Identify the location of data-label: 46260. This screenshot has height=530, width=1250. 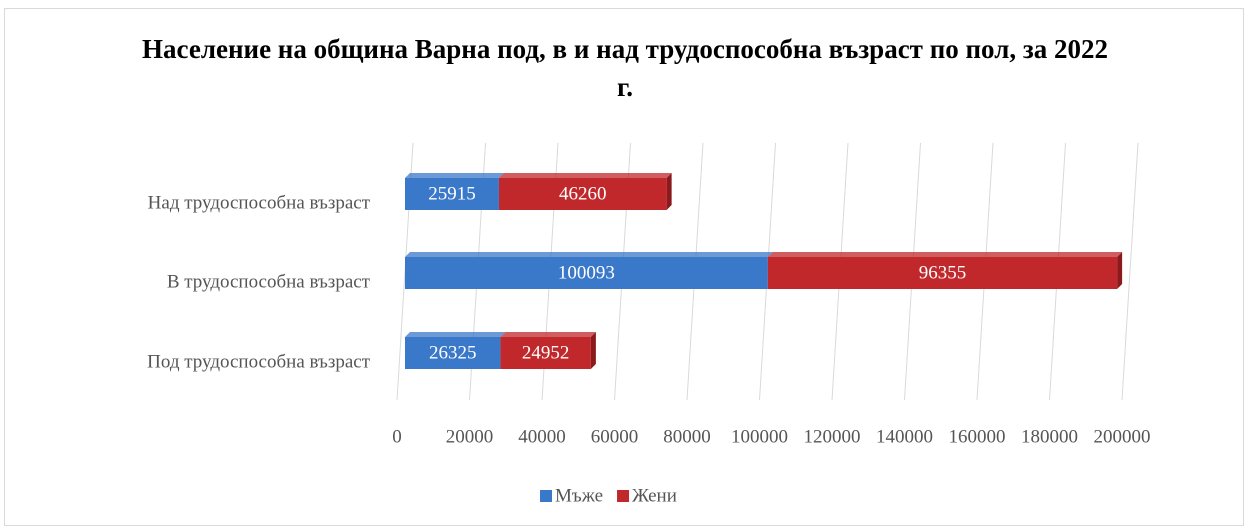
(583, 193).